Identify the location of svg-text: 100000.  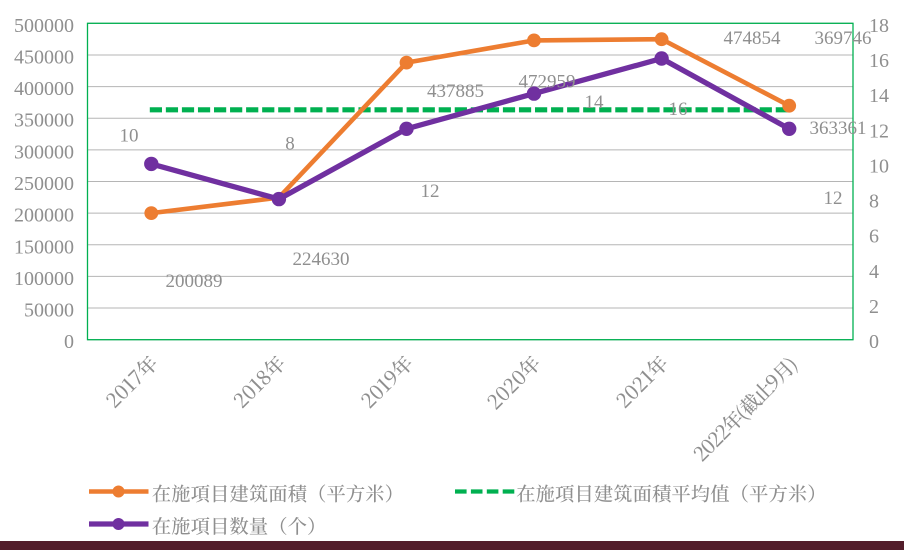
(44, 279).